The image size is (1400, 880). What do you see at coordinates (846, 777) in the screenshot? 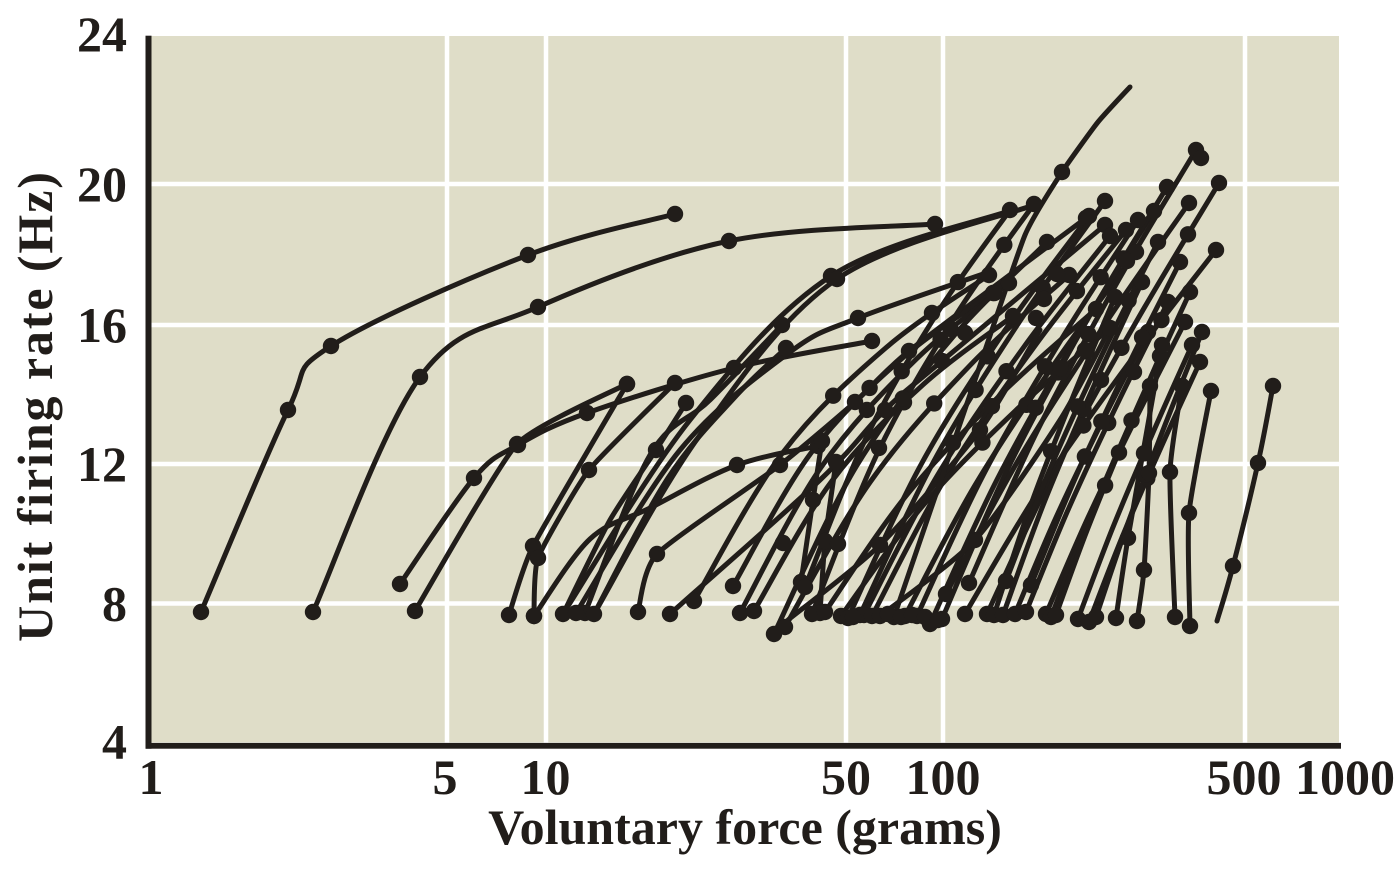
I see `svg-text: 50` at bounding box center [846, 777].